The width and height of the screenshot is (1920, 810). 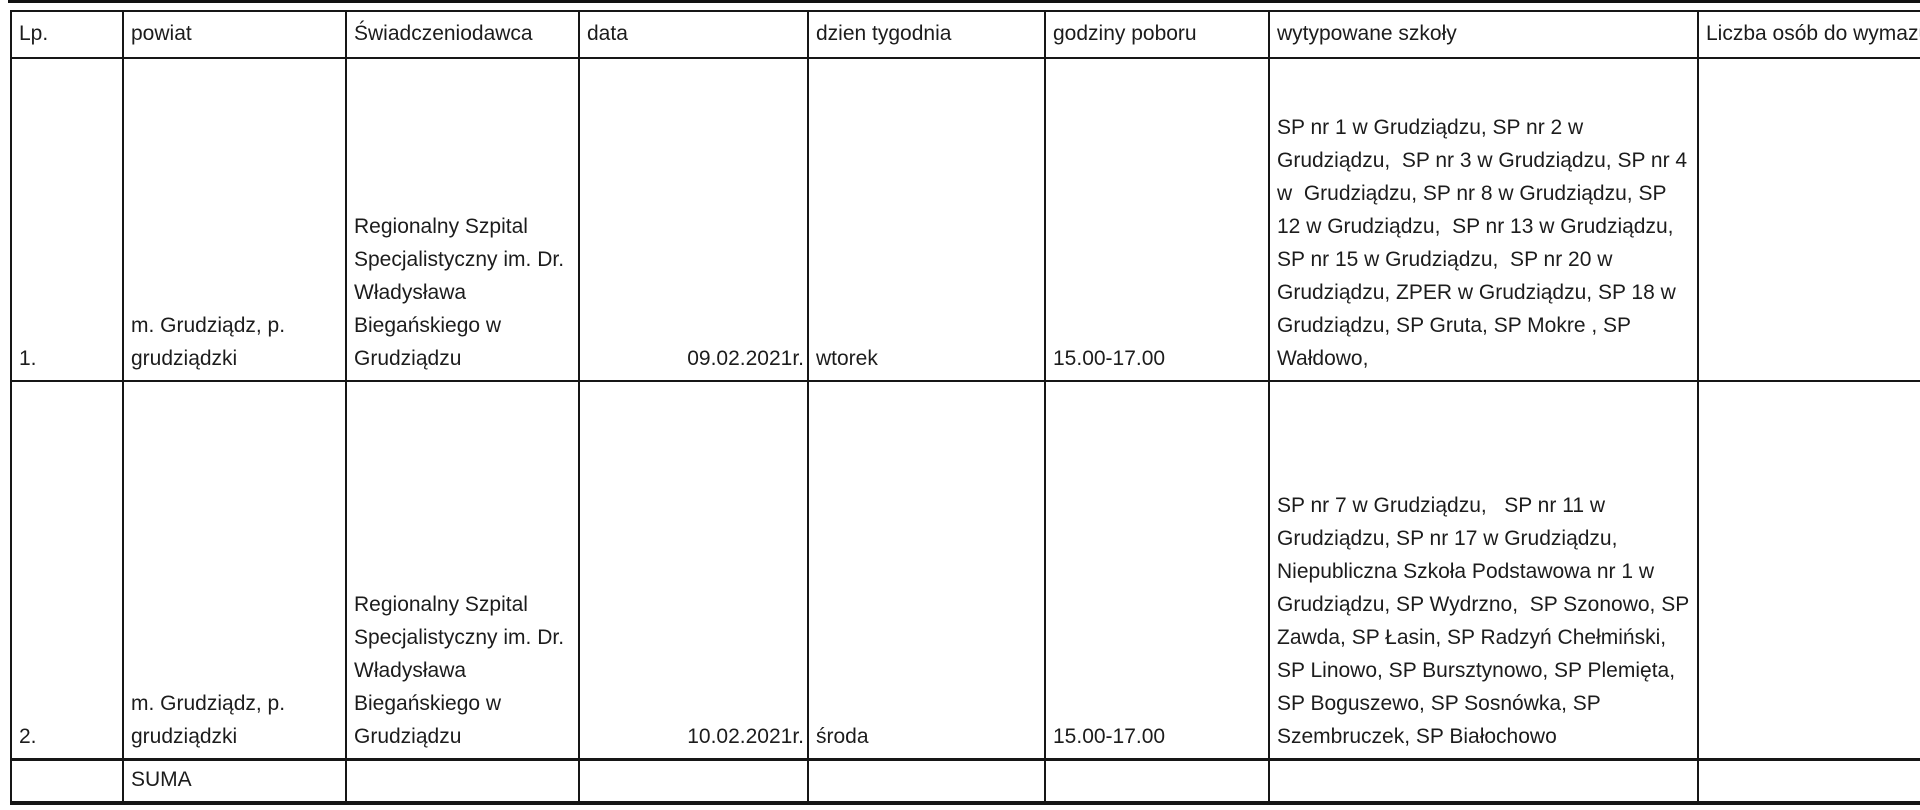 What do you see at coordinates (693, 219) in the screenshot?
I see `cell-data: 09.02.2021r.` at bounding box center [693, 219].